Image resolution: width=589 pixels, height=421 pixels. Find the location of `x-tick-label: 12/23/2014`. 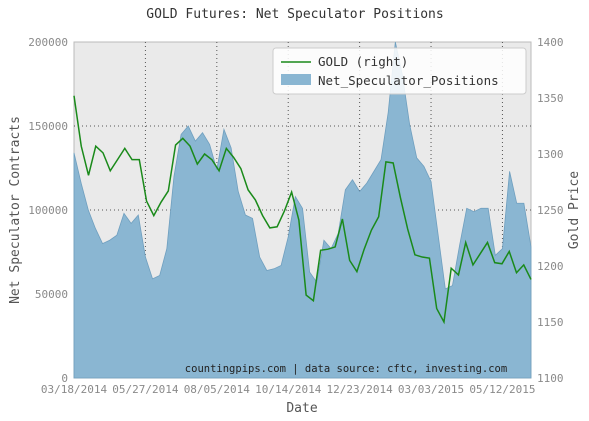

x-tick-label: 12/23/2014 is located at coordinates (360, 389).